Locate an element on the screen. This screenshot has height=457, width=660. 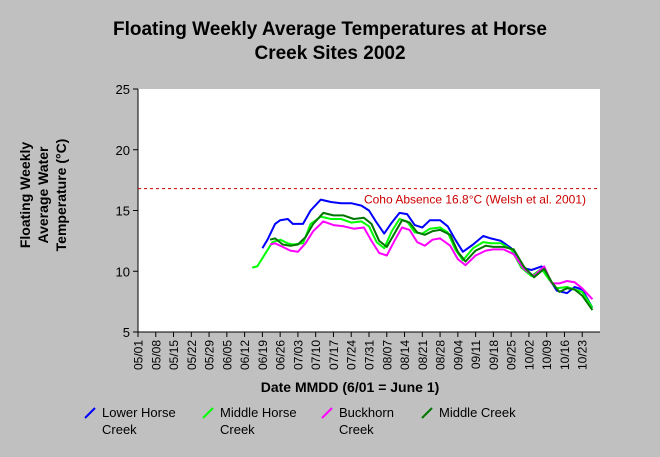
legend-swatch-middle-horse-creek is located at coordinates (208, 413).